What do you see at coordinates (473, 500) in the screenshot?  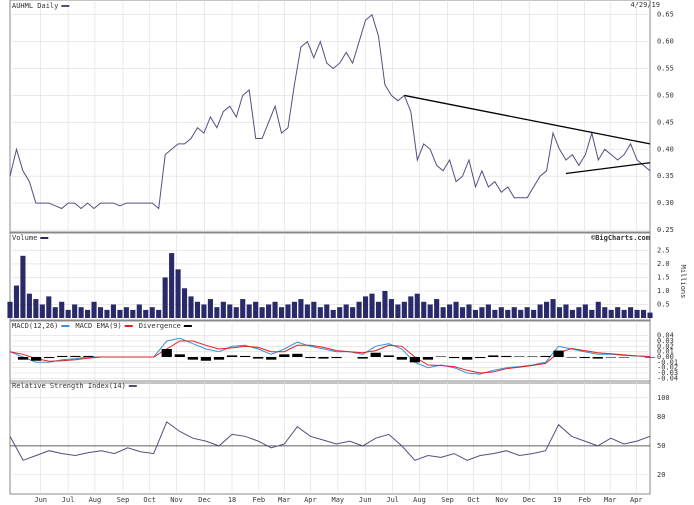 I see `x-tick-label: Oct` at bounding box center [473, 500].